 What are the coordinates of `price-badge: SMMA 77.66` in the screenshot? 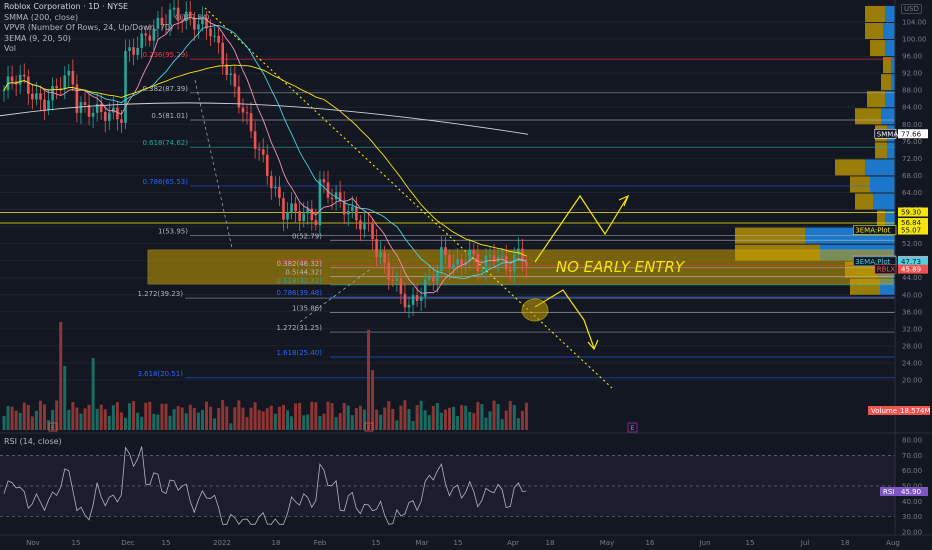 It's located at (901, 133).